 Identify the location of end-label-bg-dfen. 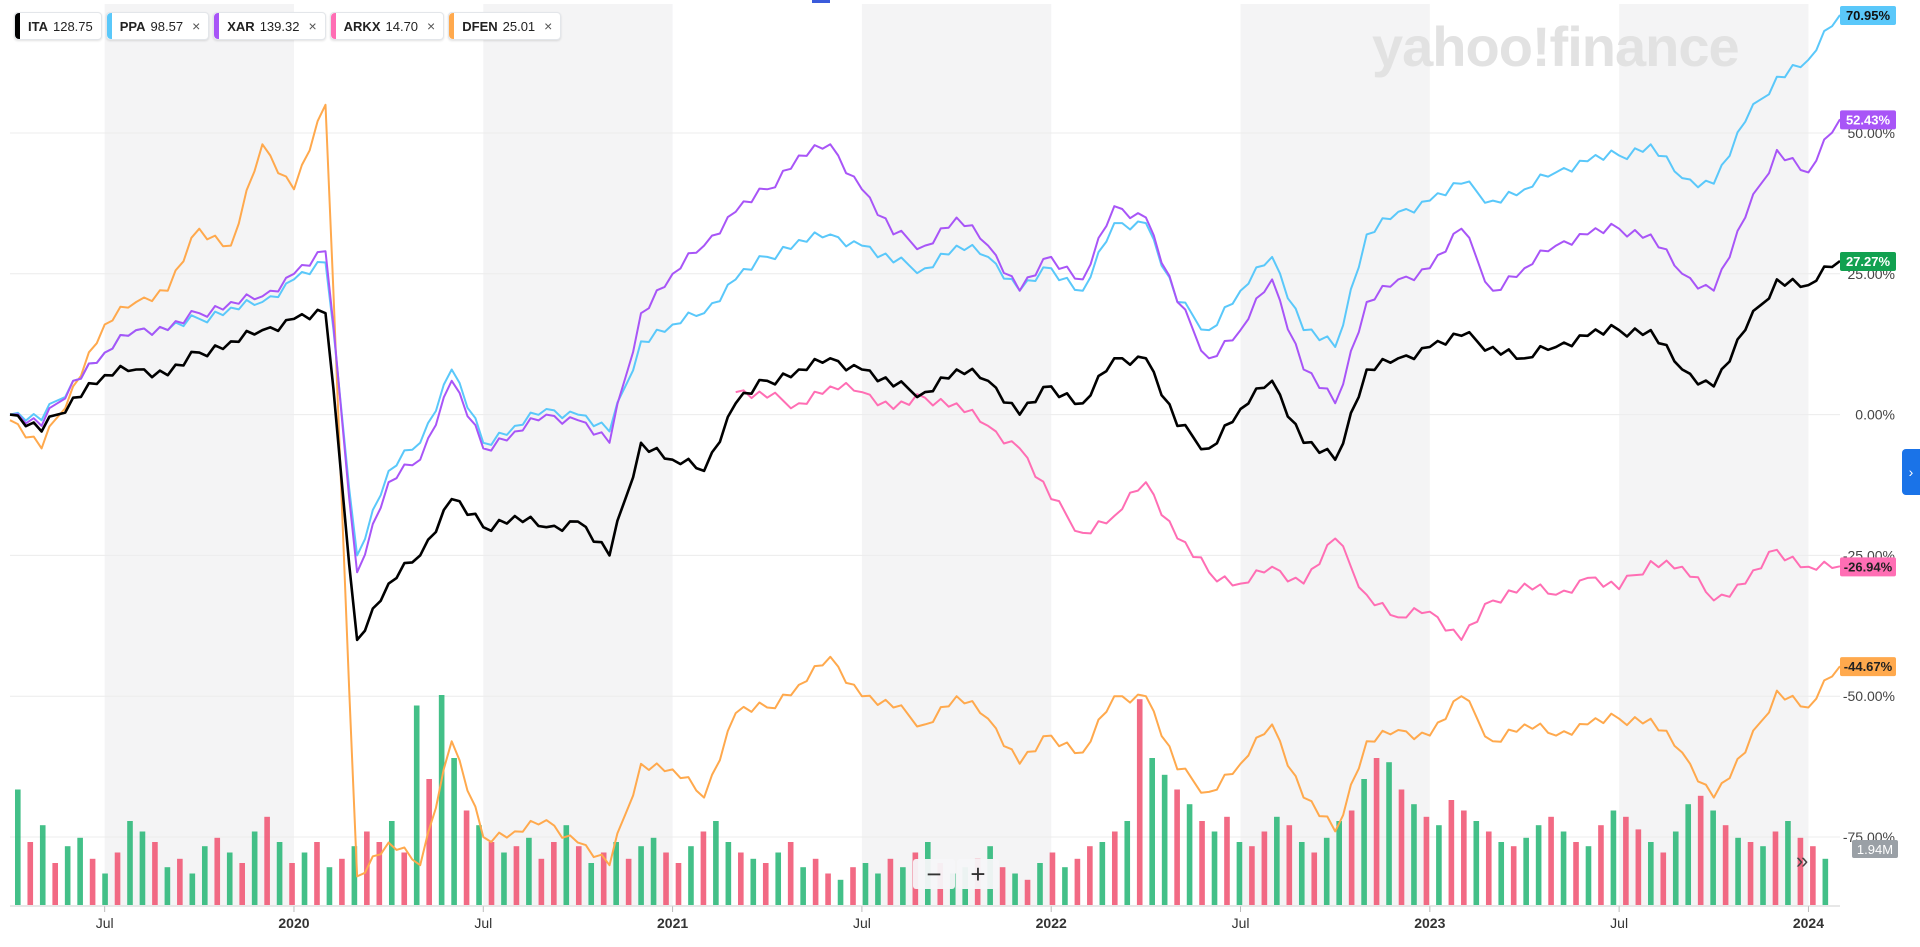
(1868, 667).